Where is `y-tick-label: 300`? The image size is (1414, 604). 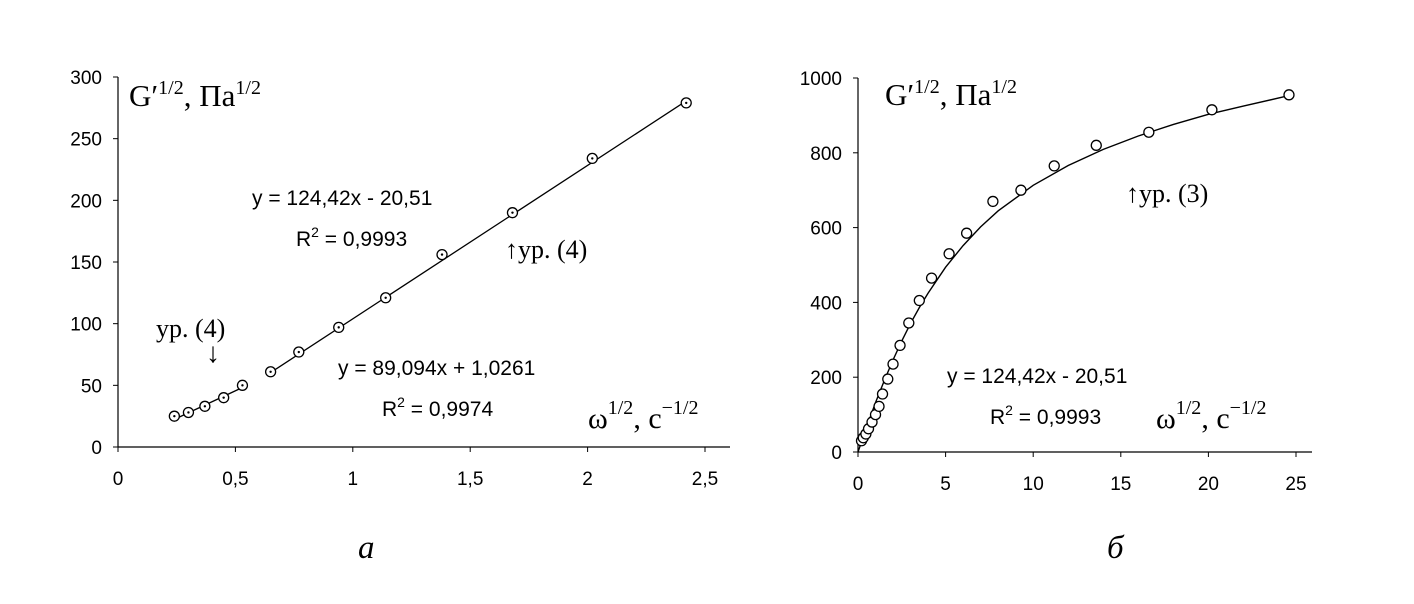 y-tick-label: 300 is located at coordinates (86, 78).